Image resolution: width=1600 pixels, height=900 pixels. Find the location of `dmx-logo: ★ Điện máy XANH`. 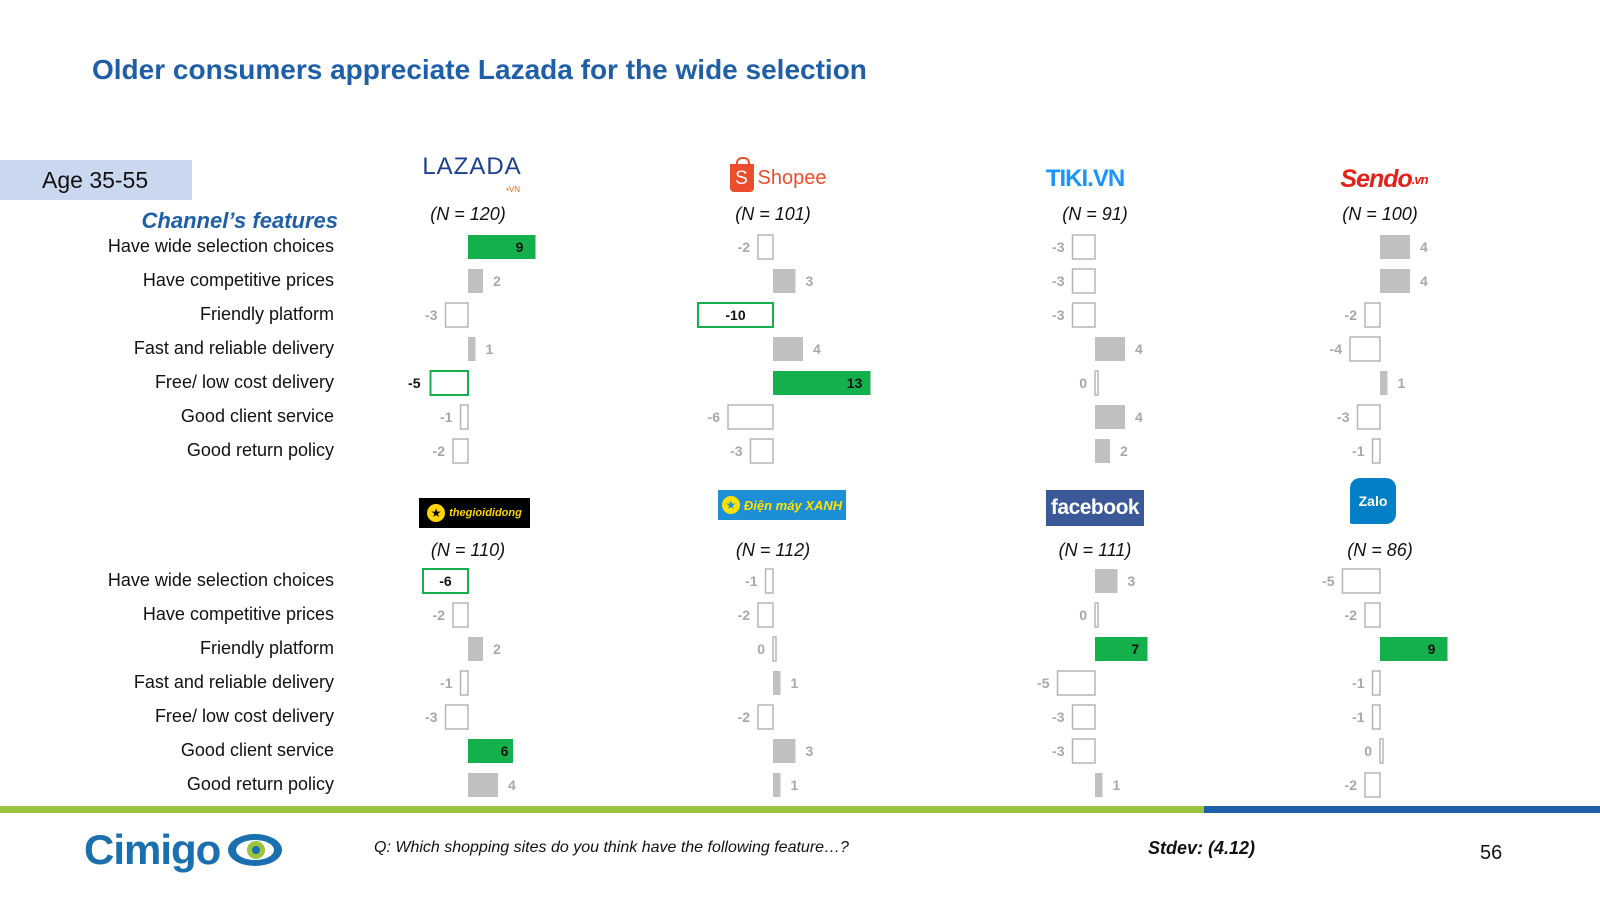

dmx-logo: ★ Điện máy XANH is located at coordinates (782, 505).